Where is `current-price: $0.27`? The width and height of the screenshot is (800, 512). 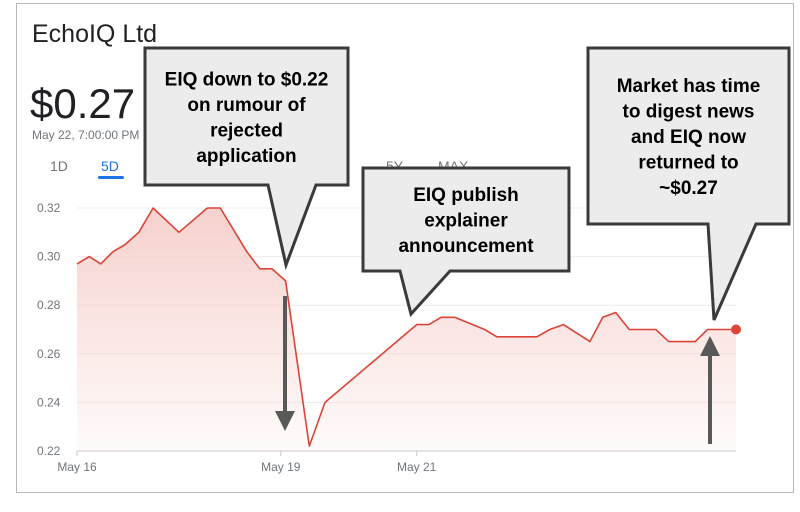 current-price: $0.27 is located at coordinates (83, 103).